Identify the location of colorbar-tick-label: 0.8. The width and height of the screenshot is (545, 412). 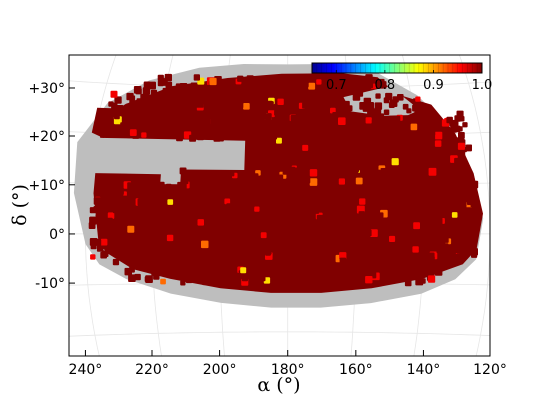
(385, 85).